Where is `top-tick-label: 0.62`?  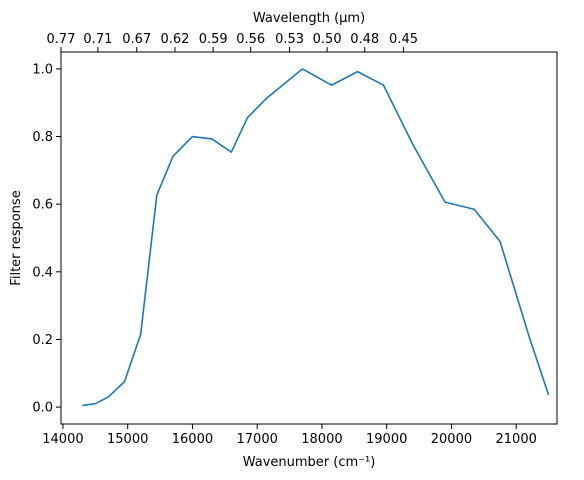
top-tick-label: 0.62 is located at coordinates (174, 39).